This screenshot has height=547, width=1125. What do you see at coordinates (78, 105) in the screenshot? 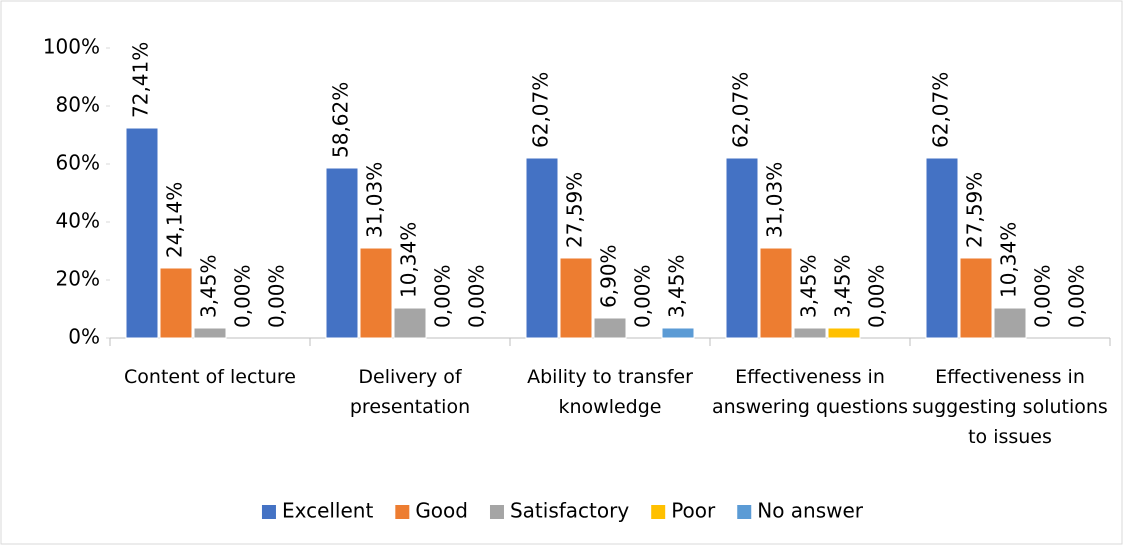
I see `y-tick-label: 80%` at bounding box center [78, 105].